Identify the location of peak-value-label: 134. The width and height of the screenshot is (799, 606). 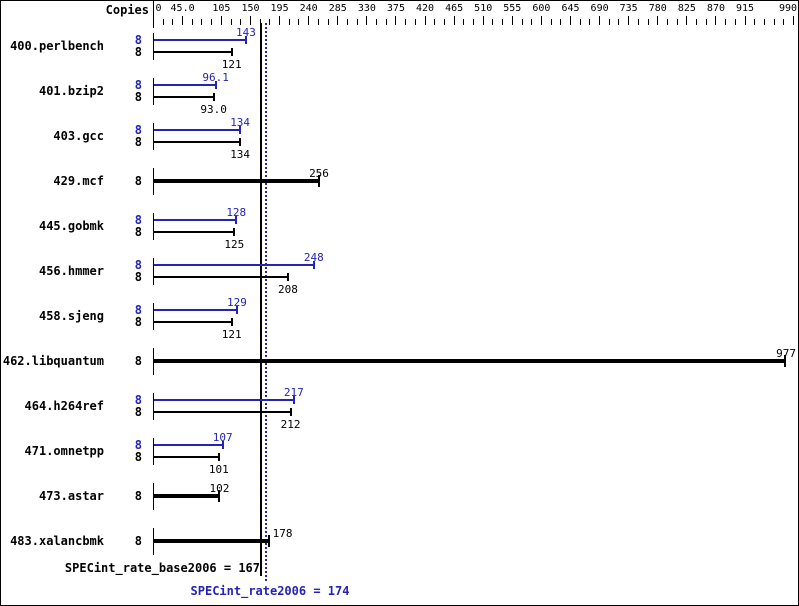
(240, 122).